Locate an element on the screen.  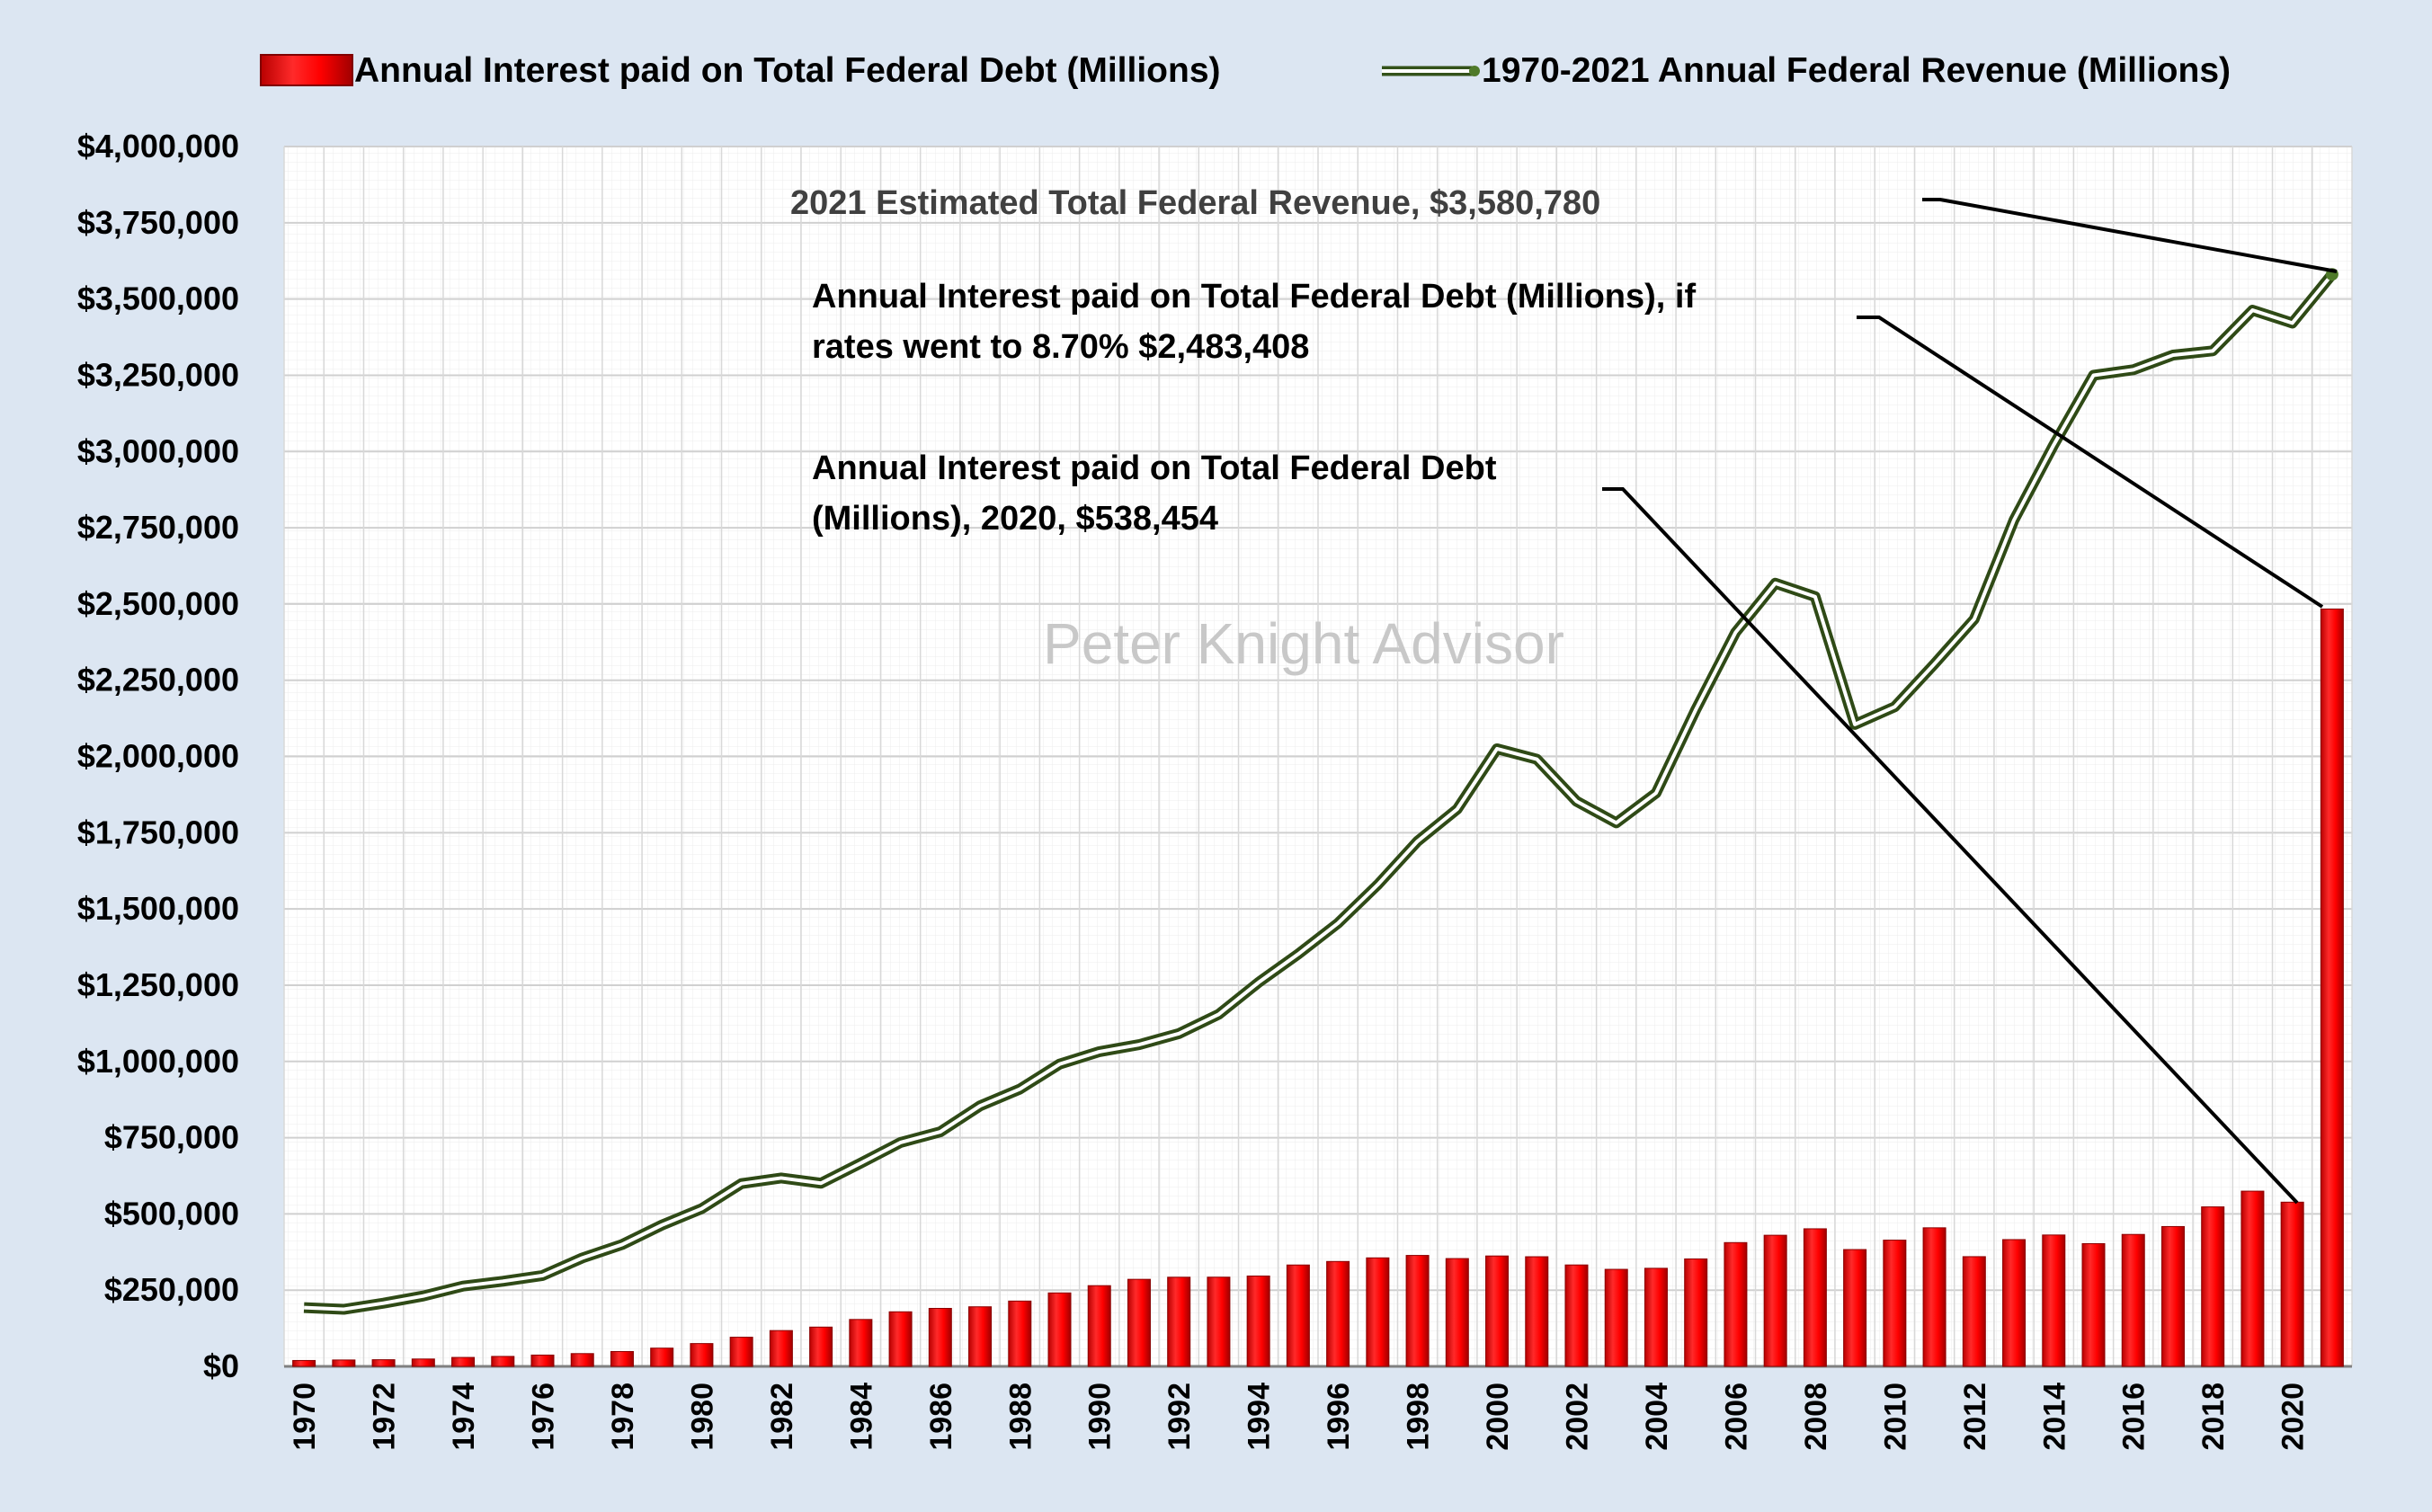
bar-interest-2009 is located at coordinates (1855, 1308).